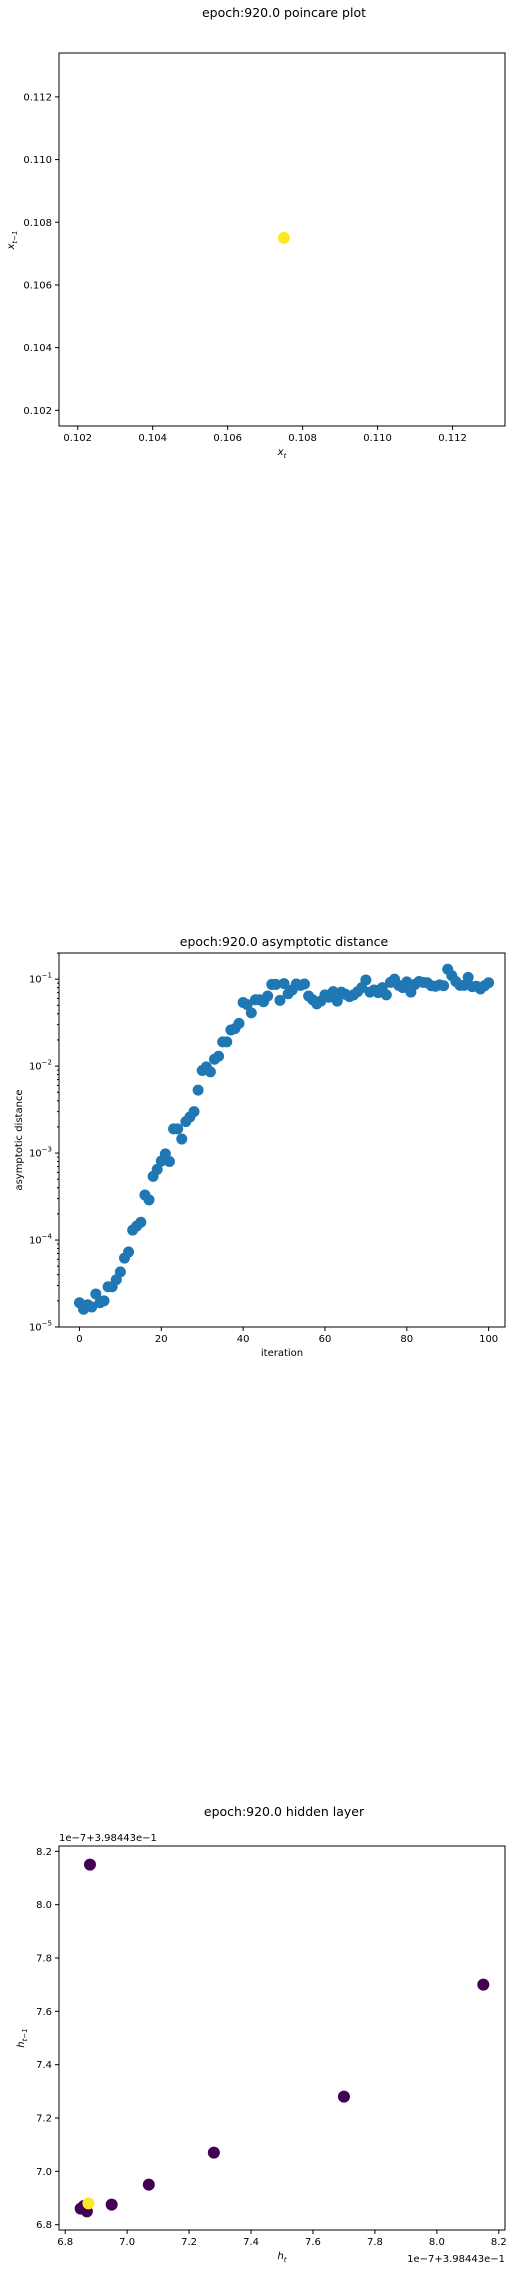 This screenshot has width=515, height=2269. What do you see at coordinates (79, 1339) in the screenshot?
I see `x-tick-label: 0` at bounding box center [79, 1339].